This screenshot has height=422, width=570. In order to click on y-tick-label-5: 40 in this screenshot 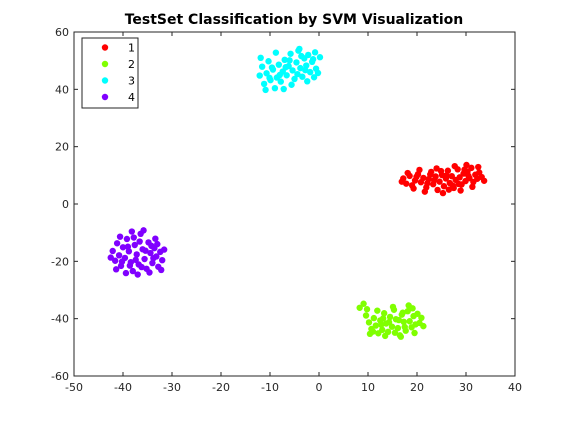, I will do `click(62, 89)`.